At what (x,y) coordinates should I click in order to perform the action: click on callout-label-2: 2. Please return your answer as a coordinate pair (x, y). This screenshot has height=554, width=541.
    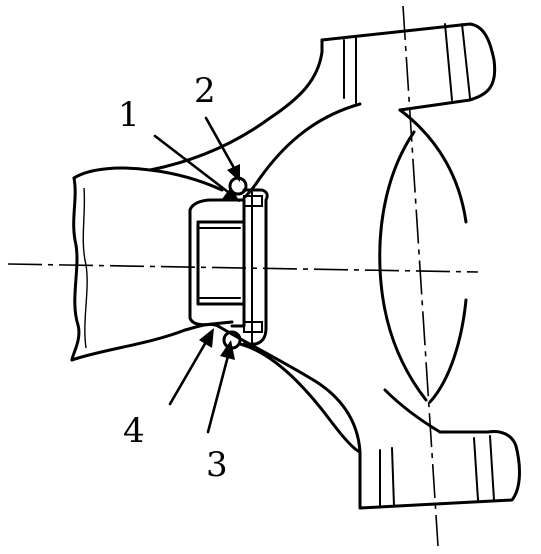
    Looking at the image, I should click on (205, 91).